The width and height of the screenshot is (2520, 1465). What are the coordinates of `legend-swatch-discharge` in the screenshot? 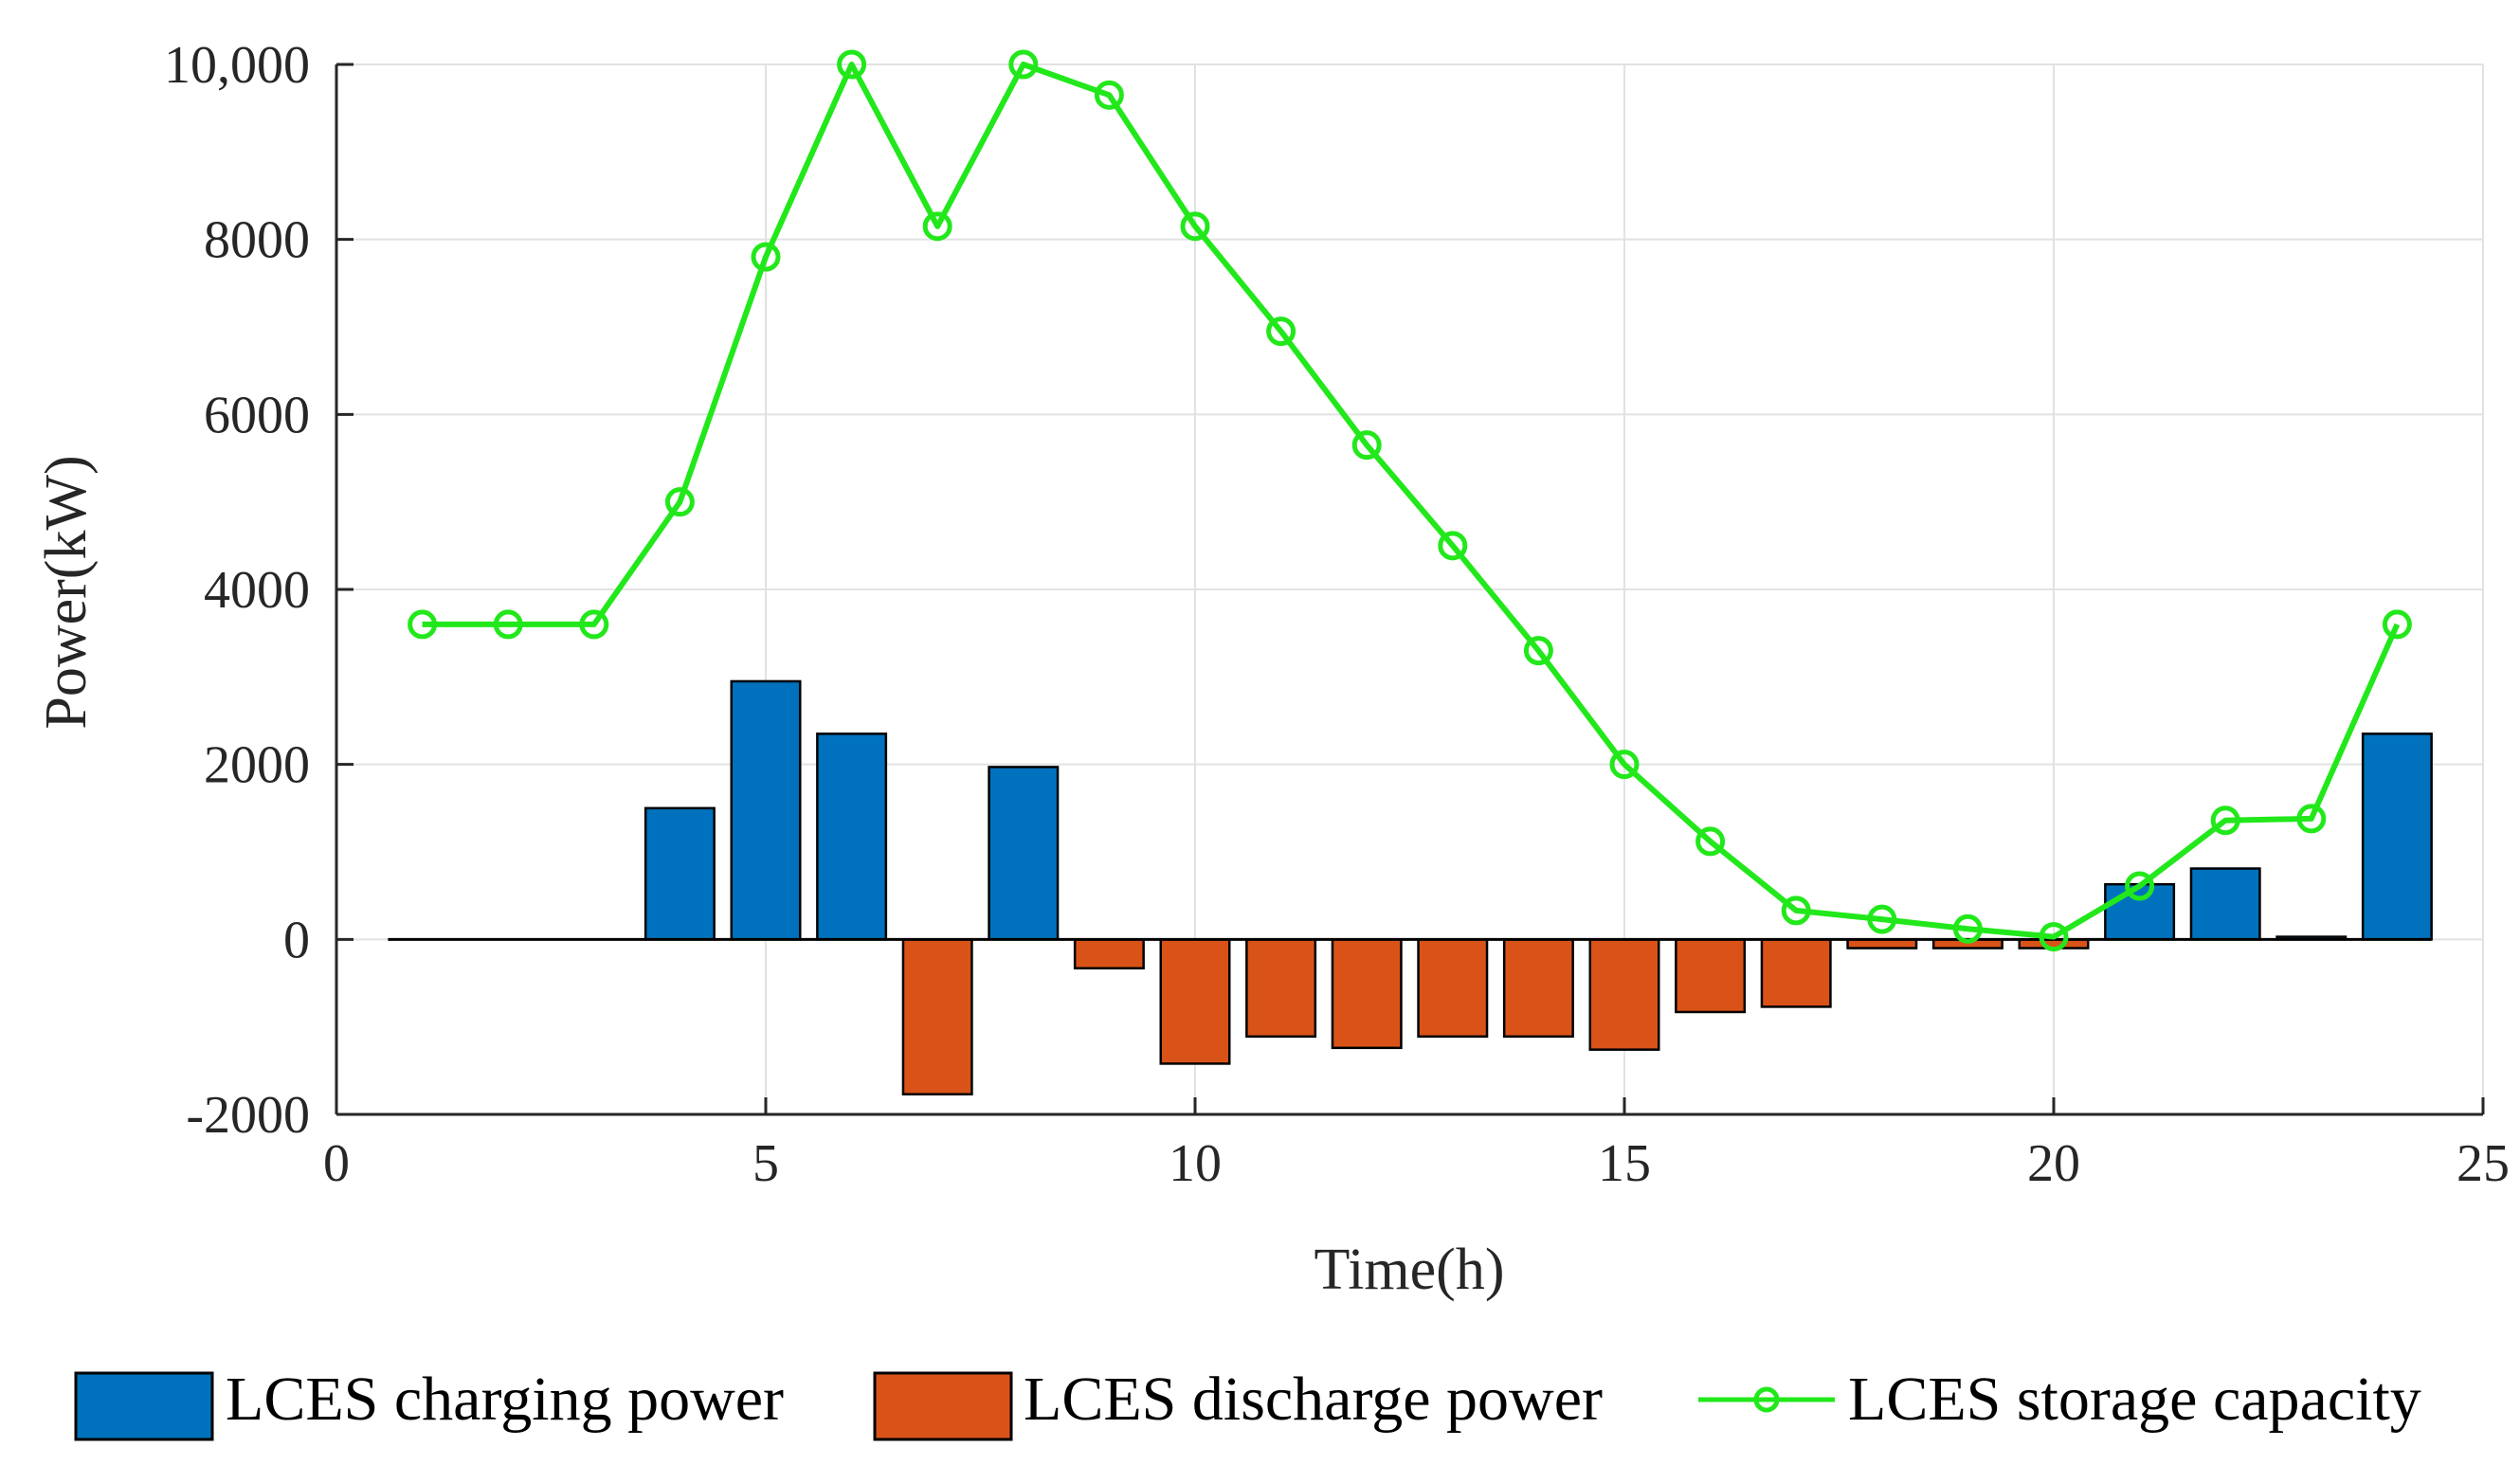 It's located at (943, 1406).